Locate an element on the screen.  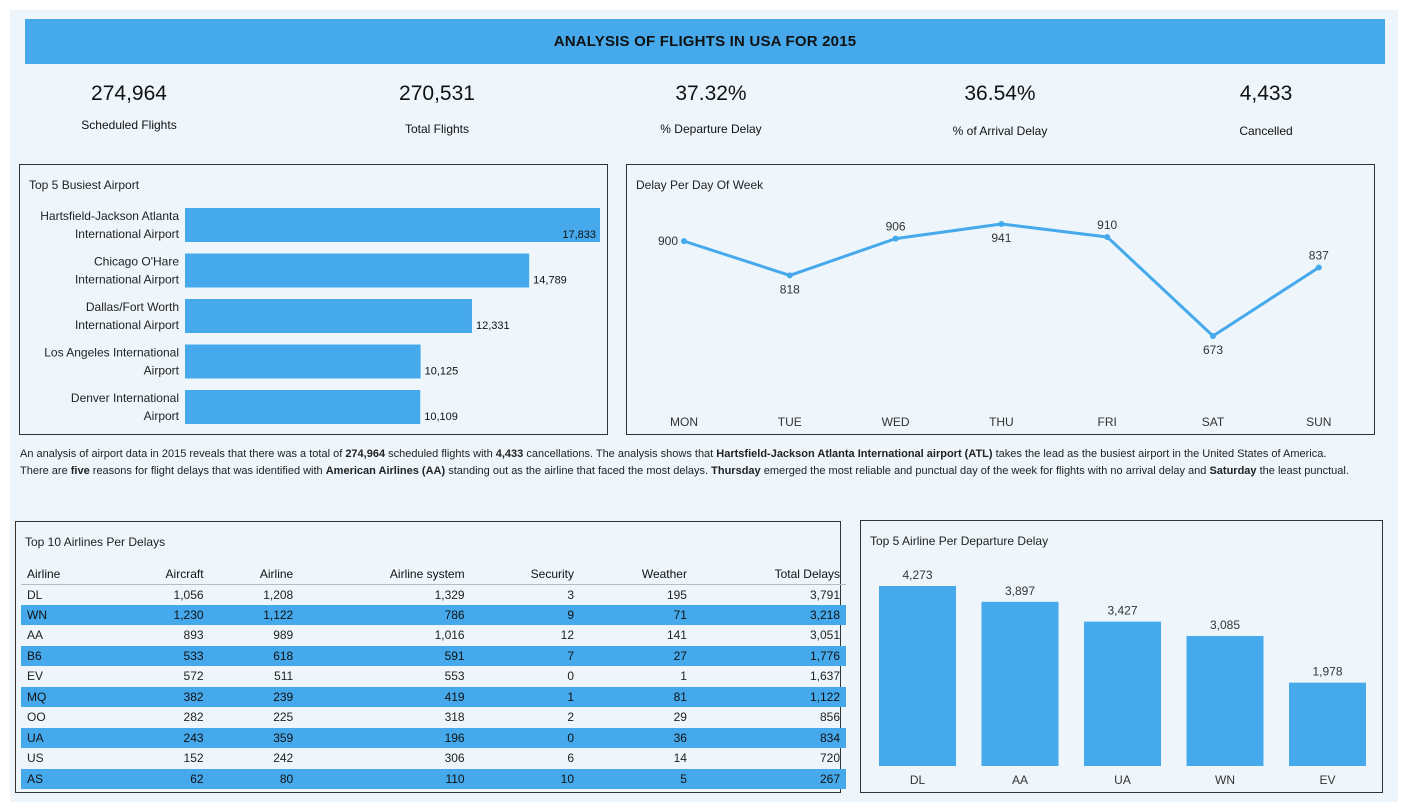
table-row: UA 243 359 196 0 36 834 is located at coordinates (433, 737).